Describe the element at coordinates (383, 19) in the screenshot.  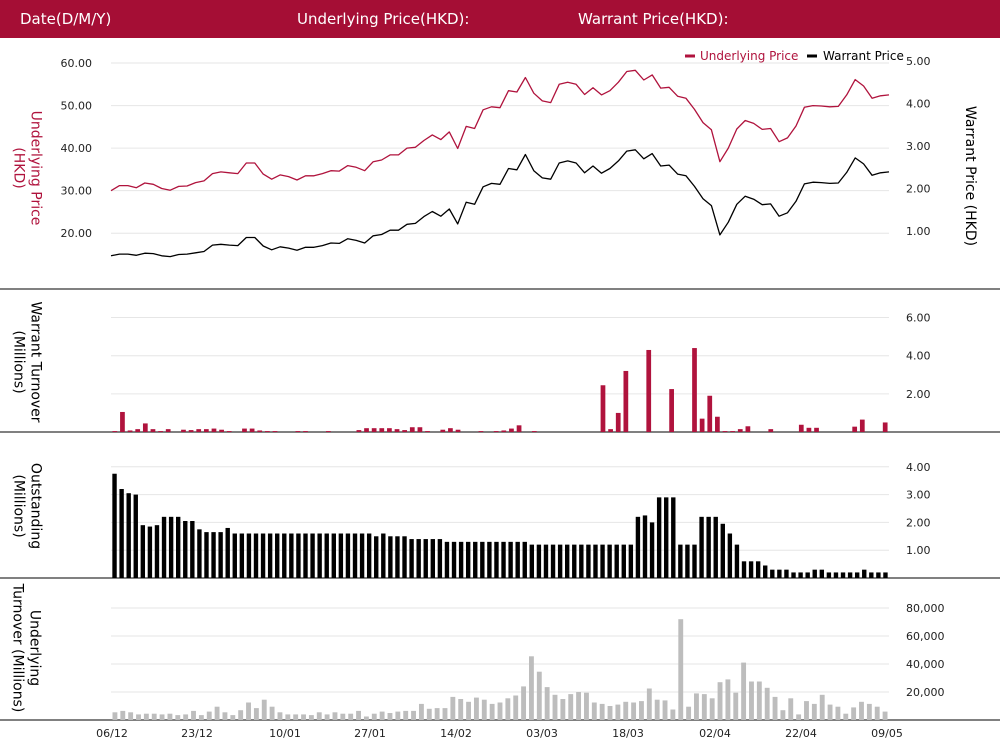
I see `underlying-price-label: Underlying Price(HKD):` at that location.